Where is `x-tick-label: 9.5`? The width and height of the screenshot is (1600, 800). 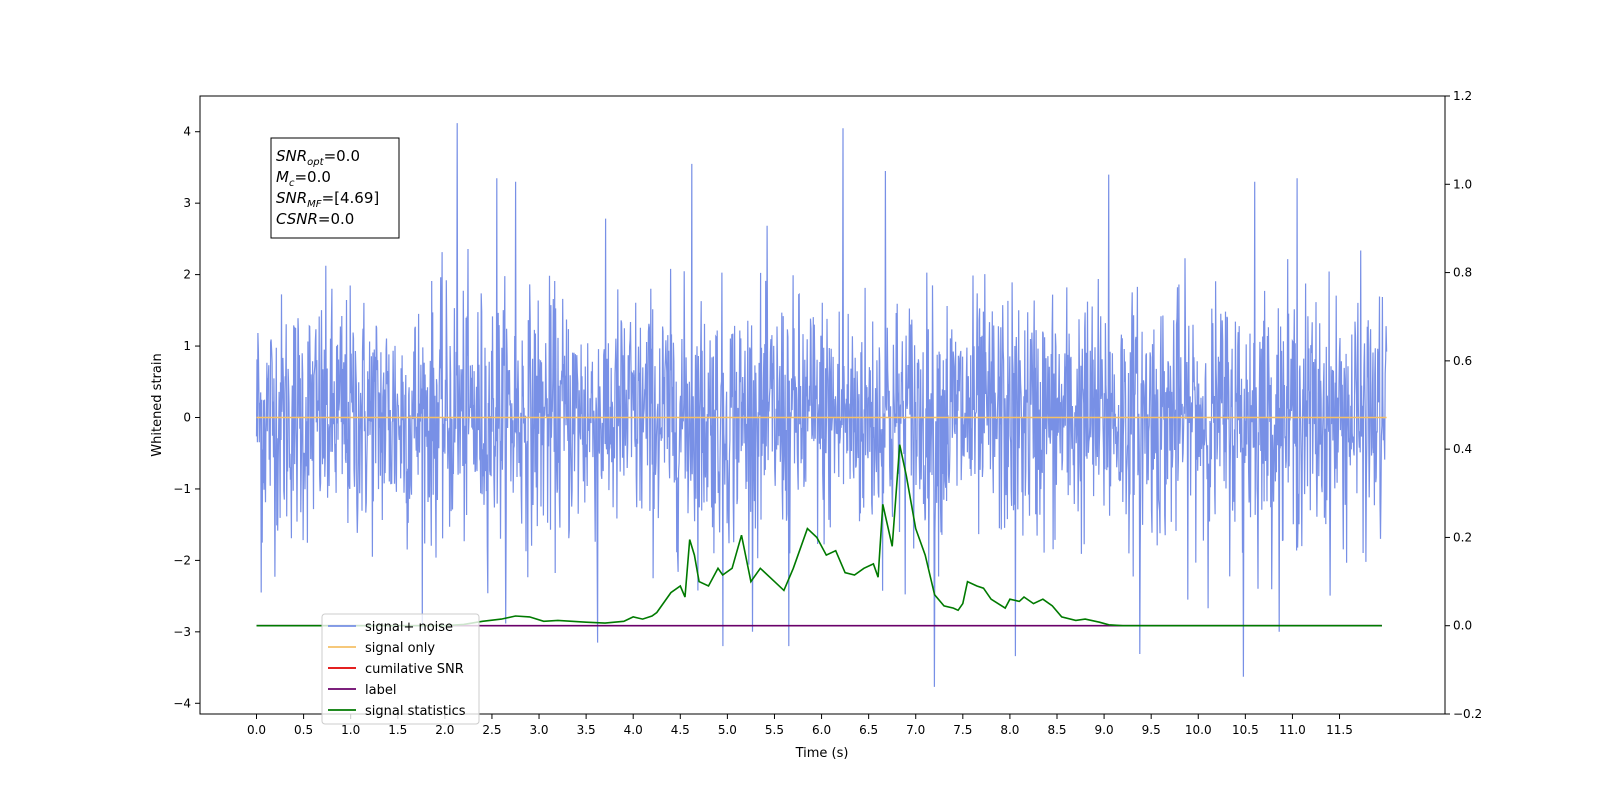
x-tick-label: 9.5 is located at coordinates (1151, 730).